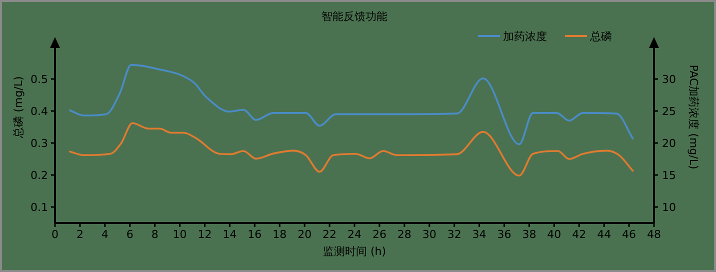 This screenshot has height=272, width=716. I want to click on x-tick-label: 38, so click(529, 234).